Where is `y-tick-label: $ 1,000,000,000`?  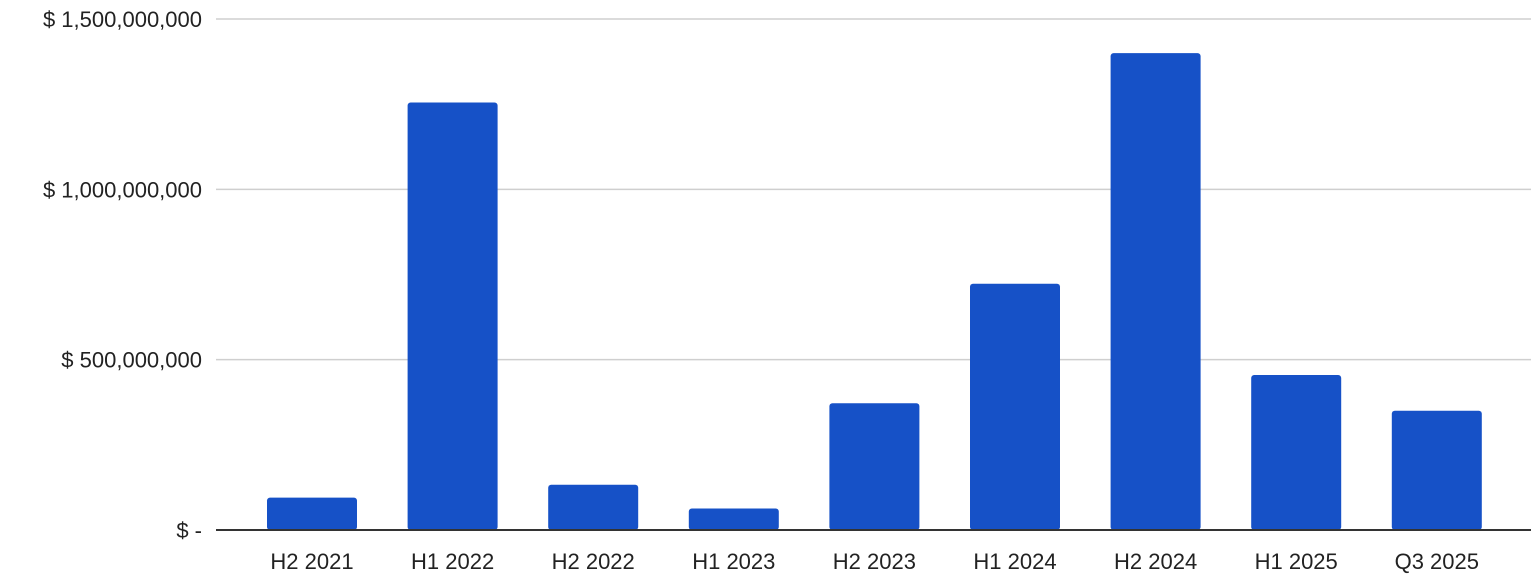
y-tick-label: $ 1,000,000,000 is located at coordinates (122, 189).